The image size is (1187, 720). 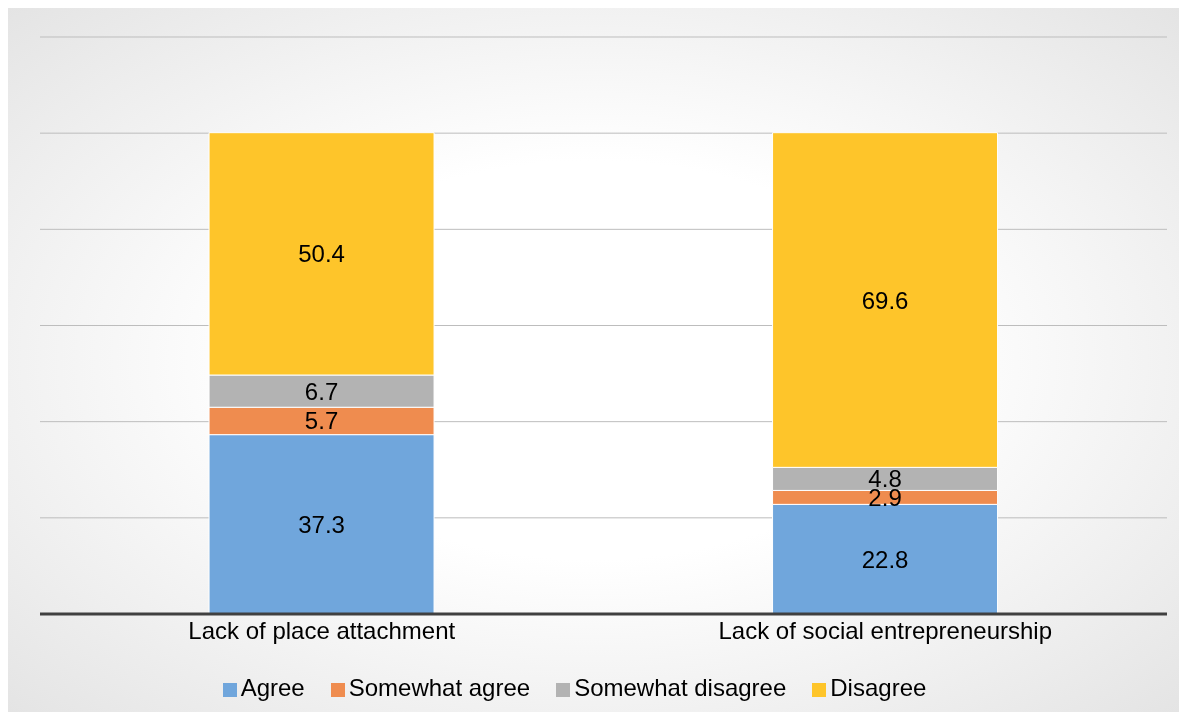 What do you see at coordinates (885, 559) in the screenshot?
I see `data-label: 22.8` at bounding box center [885, 559].